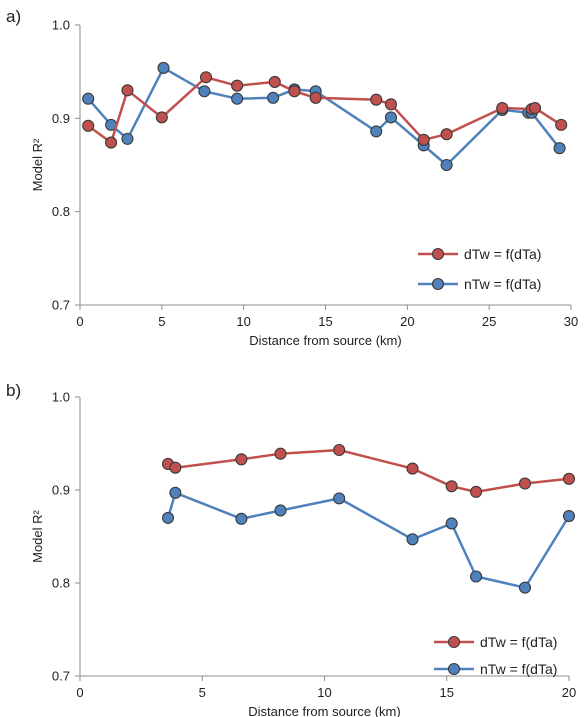 The image size is (587, 717). What do you see at coordinates (571, 321) in the screenshot?
I see `x-tick-label: 30` at bounding box center [571, 321].